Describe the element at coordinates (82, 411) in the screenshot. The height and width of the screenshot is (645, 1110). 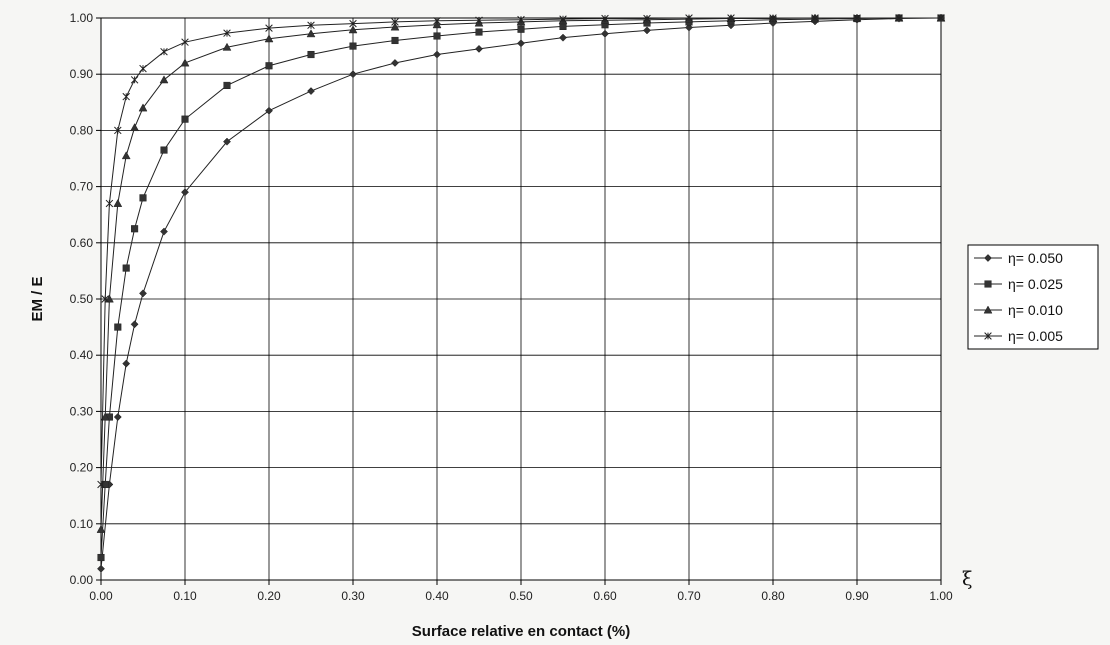
I see `y-tick-label: 0.30` at that location.